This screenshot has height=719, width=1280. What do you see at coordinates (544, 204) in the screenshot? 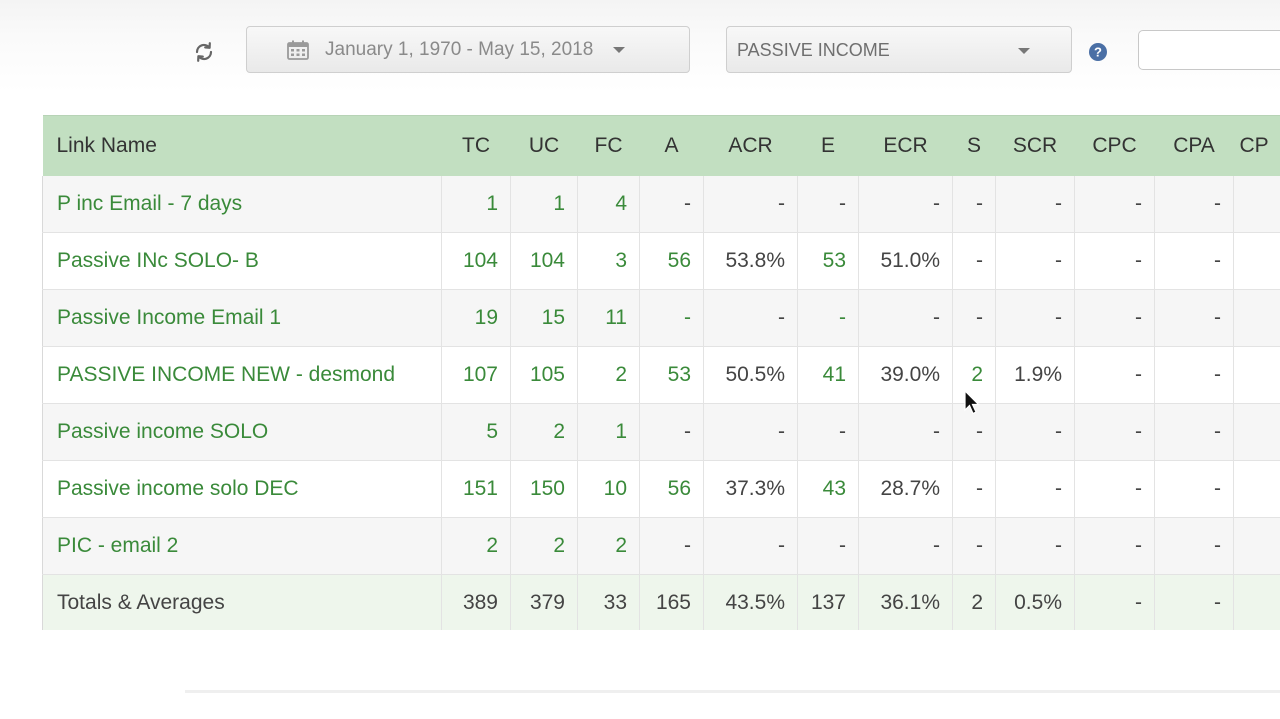
I see `uc-cell: 1` at bounding box center [544, 204].